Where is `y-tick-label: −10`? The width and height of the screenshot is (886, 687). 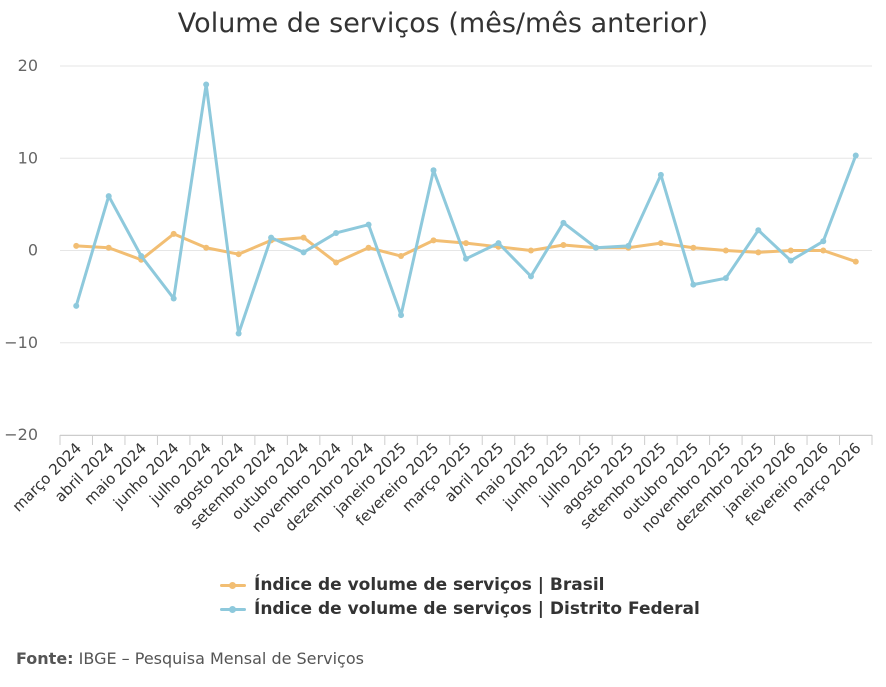 y-tick-label: −10 is located at coordinates (21, 342).